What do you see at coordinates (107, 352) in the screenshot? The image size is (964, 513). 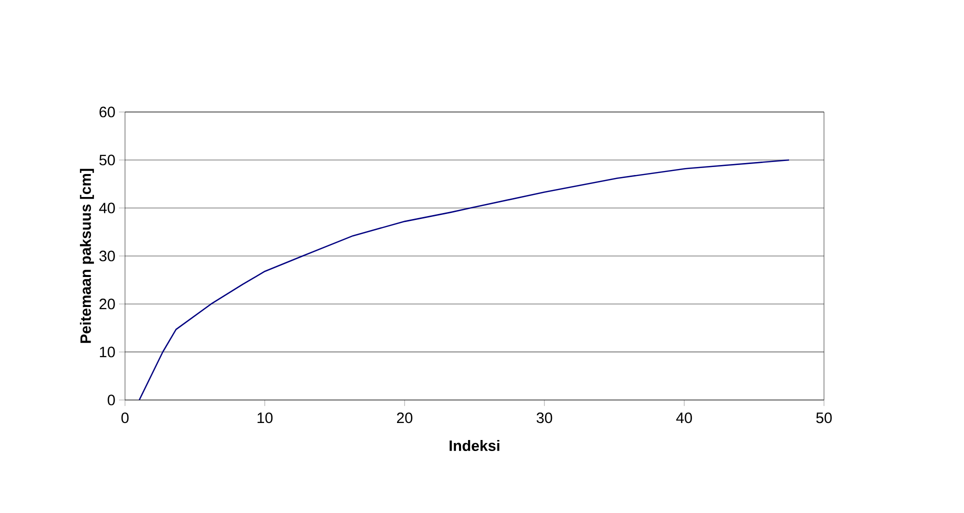 I see `y-tick-label: 10` at bounding box center [107, 352].